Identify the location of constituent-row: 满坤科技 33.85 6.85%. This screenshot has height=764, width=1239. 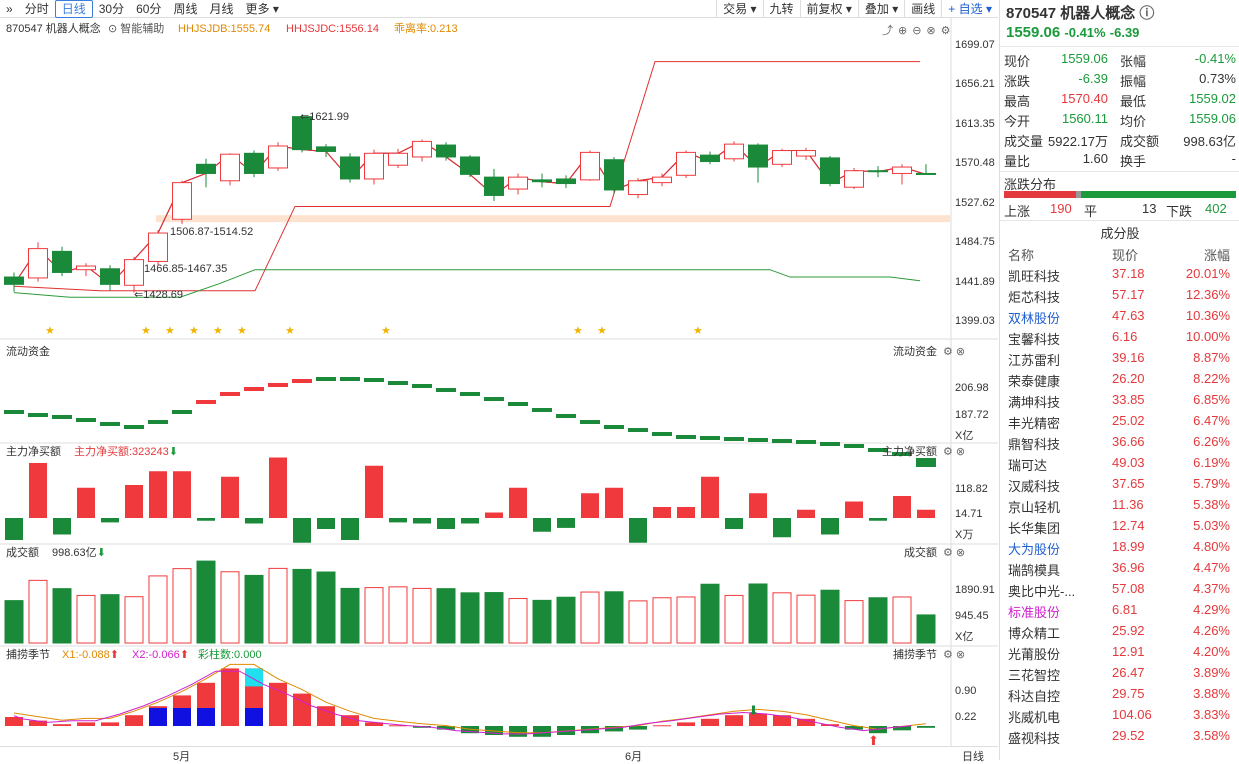
(1121, 400).